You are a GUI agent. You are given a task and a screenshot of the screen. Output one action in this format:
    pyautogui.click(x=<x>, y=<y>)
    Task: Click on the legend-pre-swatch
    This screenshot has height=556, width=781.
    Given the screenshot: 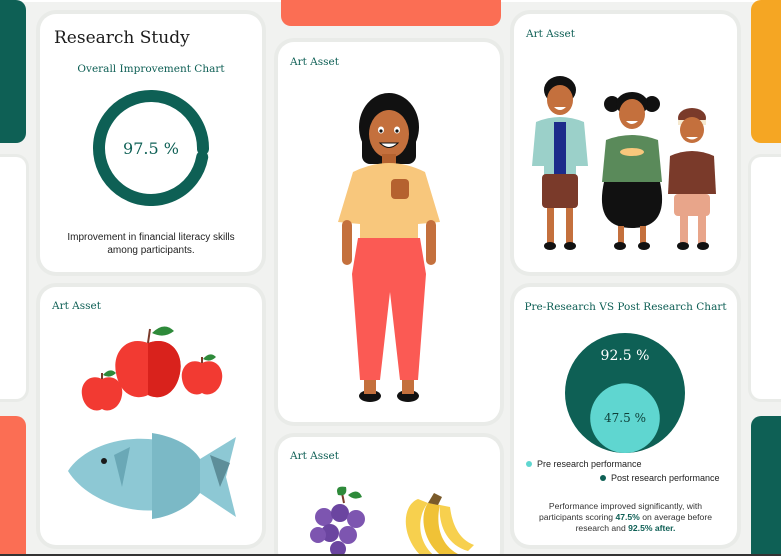 What is the action you would take?
    pyautogui.click(x=529, y=464)
    